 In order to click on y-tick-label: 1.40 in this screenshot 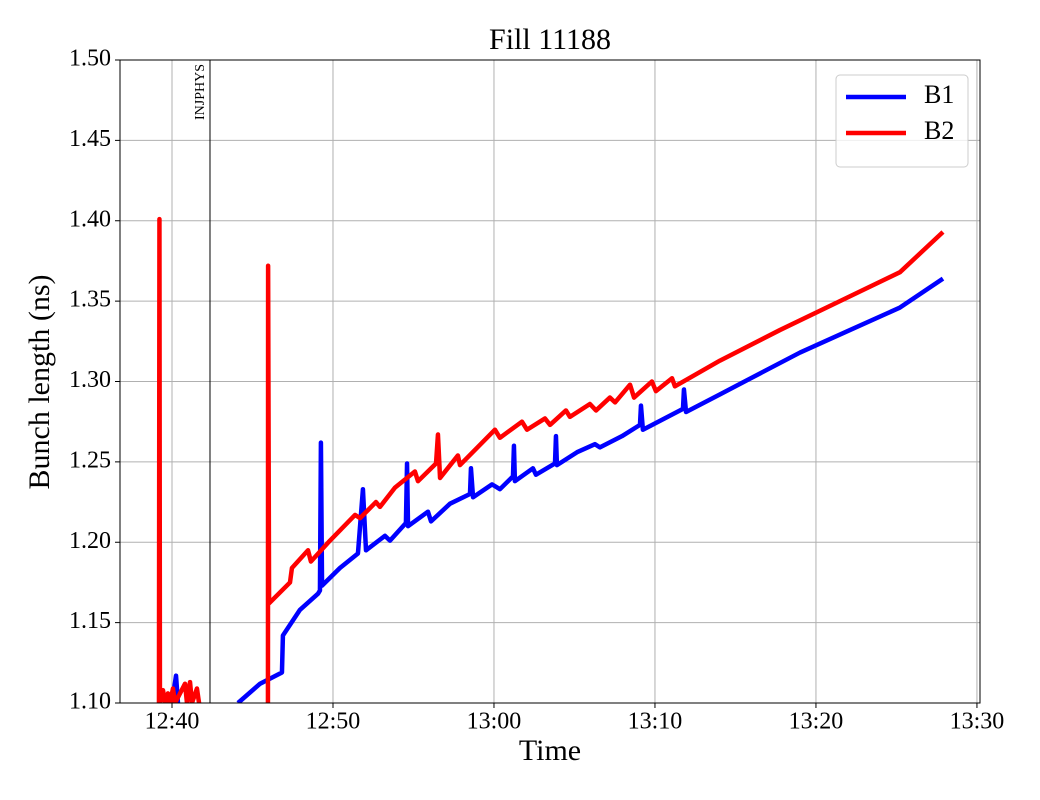, I will do `click(90, 219)`.